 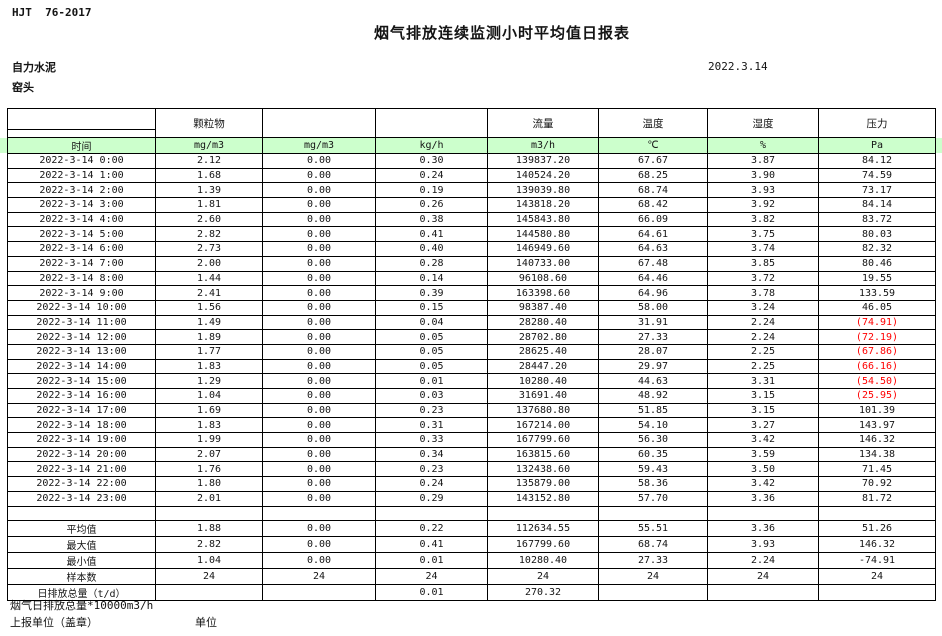 What do you see at coordinates (209, 454) in the screenshot?
I see `pm-cell: 2.07` at bounding box center [209, 454].